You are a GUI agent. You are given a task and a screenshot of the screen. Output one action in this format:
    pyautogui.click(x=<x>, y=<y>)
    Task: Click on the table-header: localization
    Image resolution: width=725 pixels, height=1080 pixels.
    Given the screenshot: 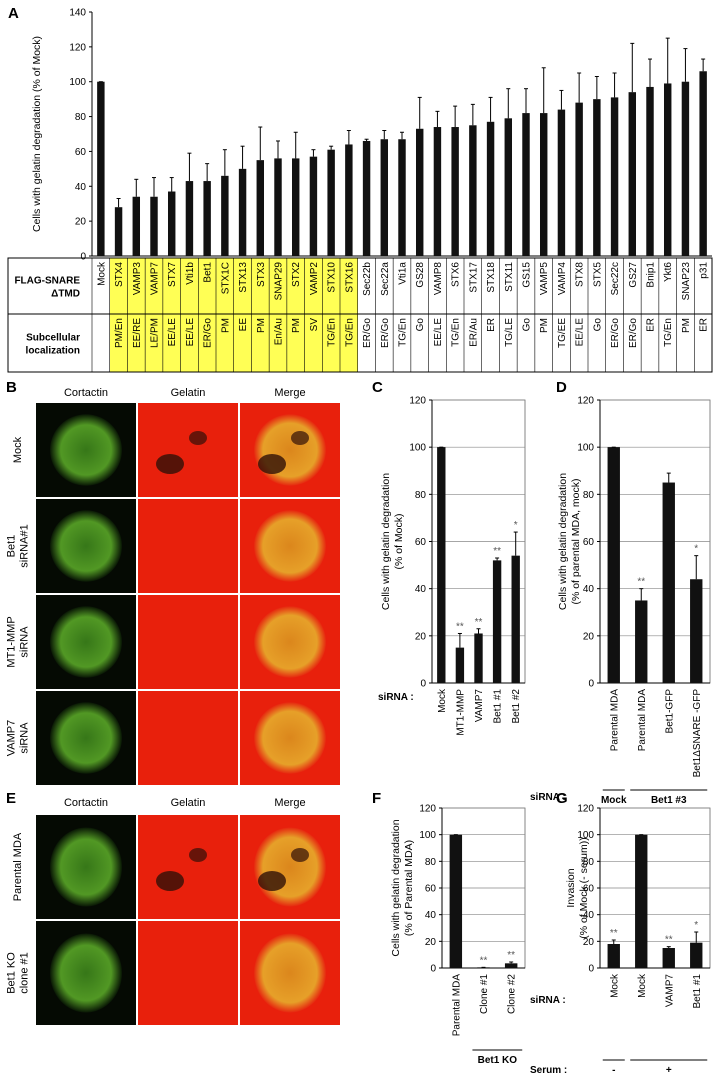 What is the action you would take?
    pyautogui.click(x=53, y=351)
    